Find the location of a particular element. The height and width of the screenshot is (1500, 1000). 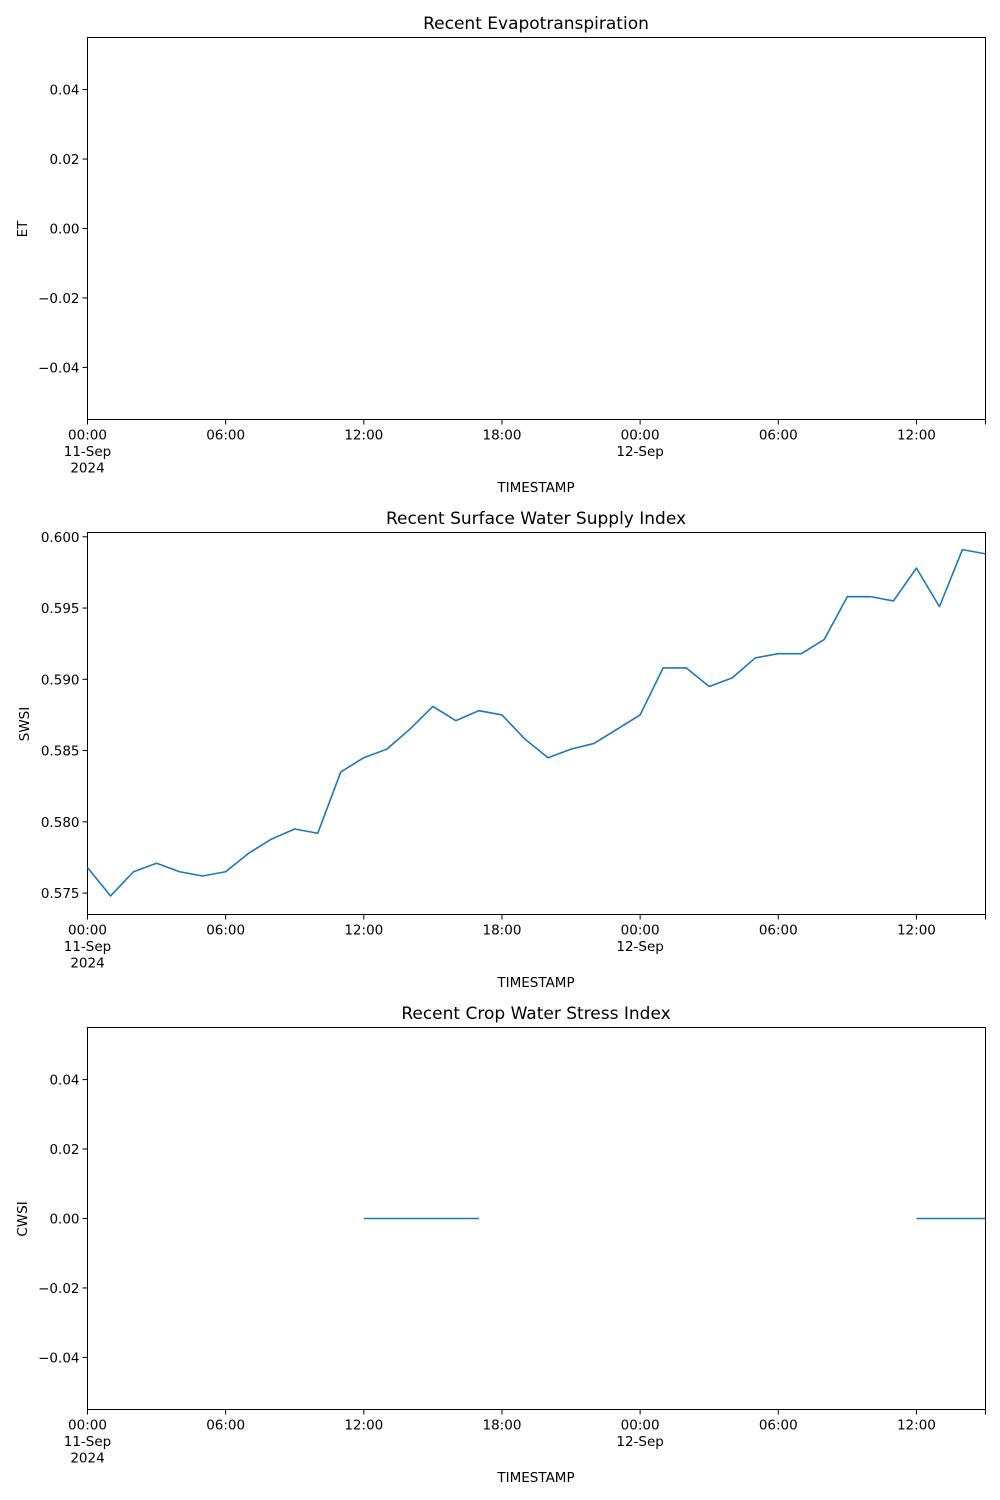

y-tick-label: 0.595 is located at coordinates (60, 609).